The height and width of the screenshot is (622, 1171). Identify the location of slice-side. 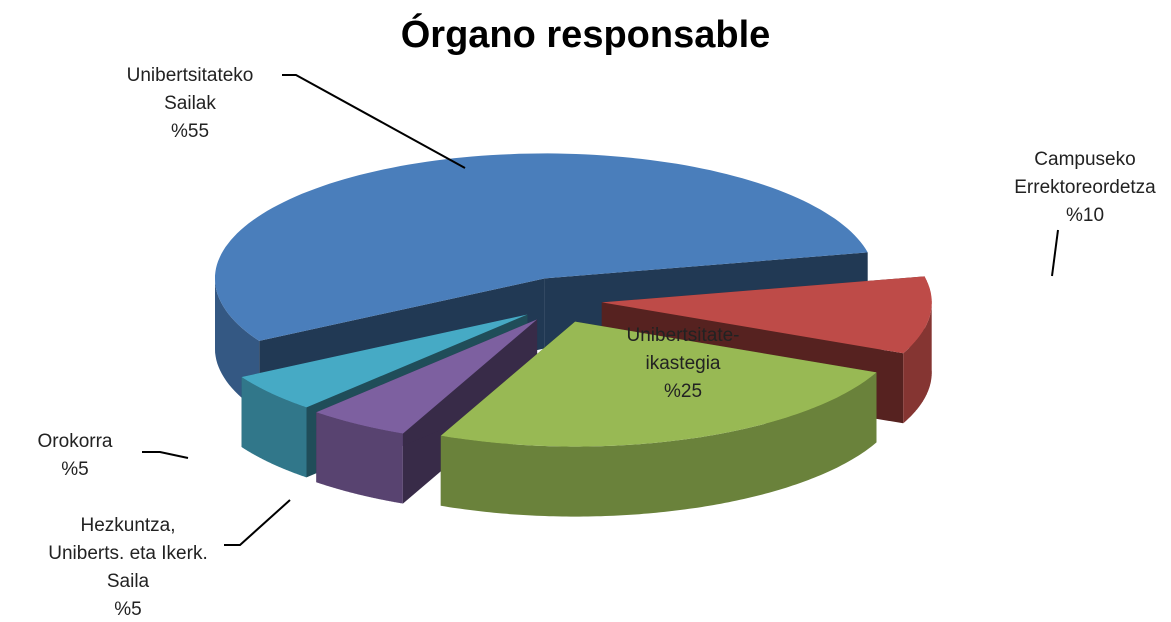
(384, 380).